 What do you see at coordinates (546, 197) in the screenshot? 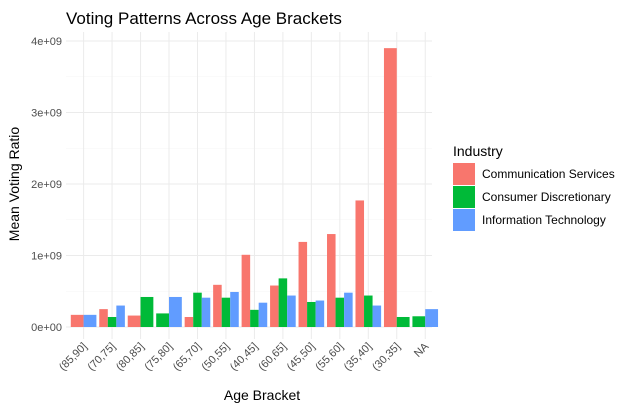
I see `legend-label: Consumer Discretionary` at bounding box center [546, 197].